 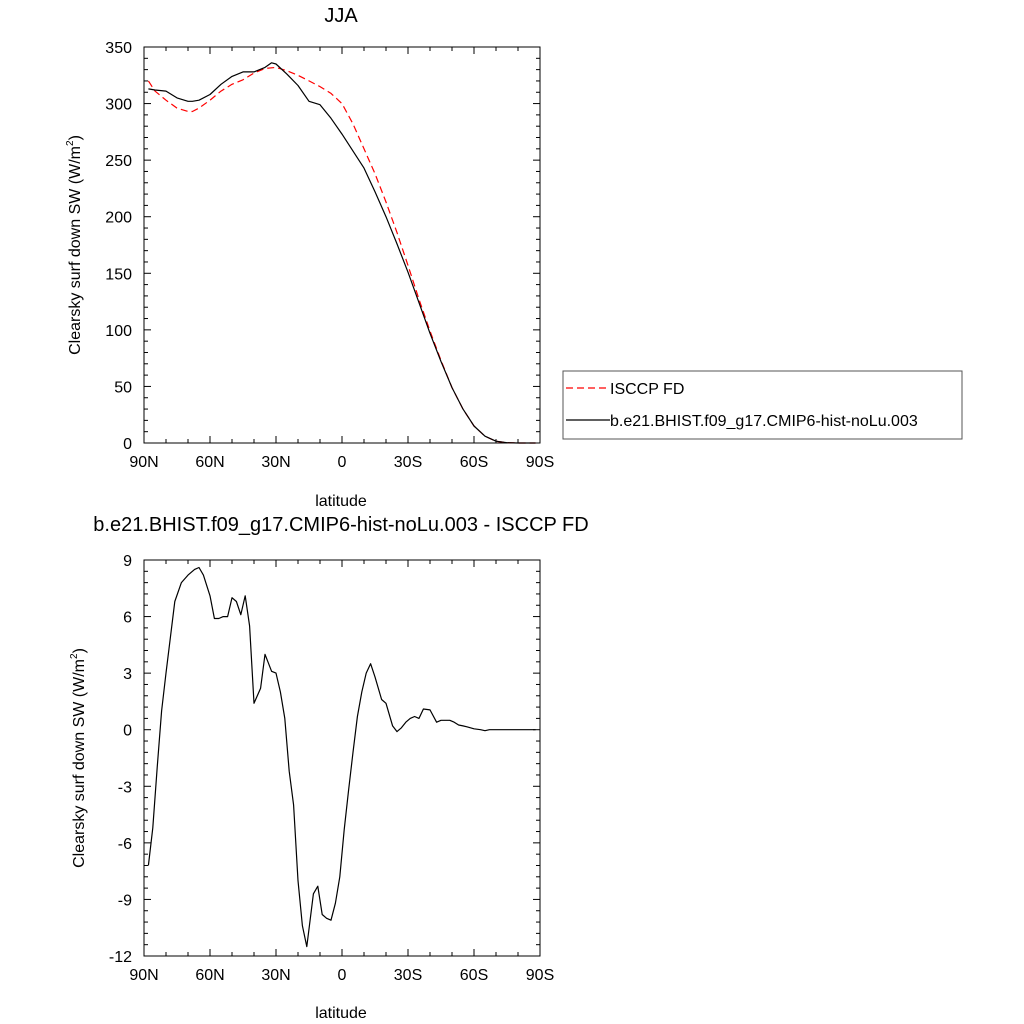 I want to click on chart-top-x-tick-label: 0, so click(x=342, y=462).